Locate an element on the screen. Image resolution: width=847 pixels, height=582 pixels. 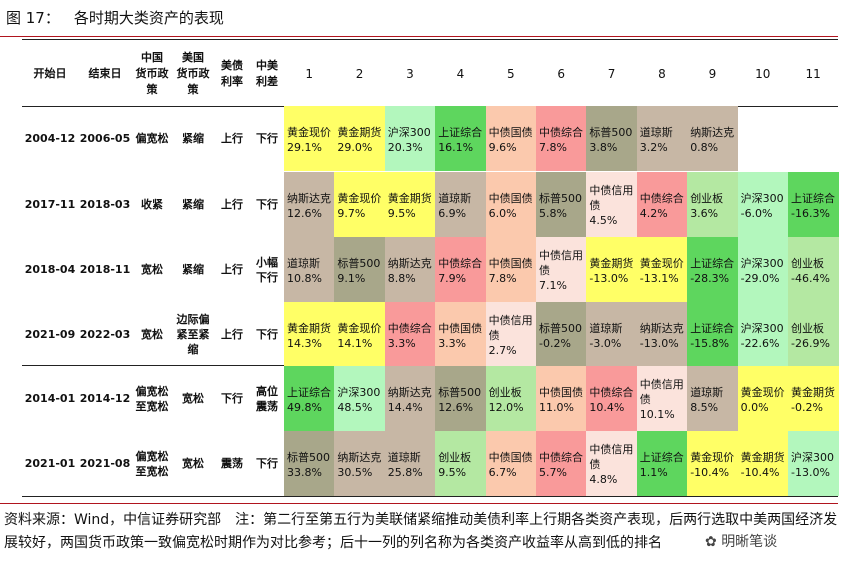
asset-cell: 道琼斯 8.5% is located at coordinates (713, 398).